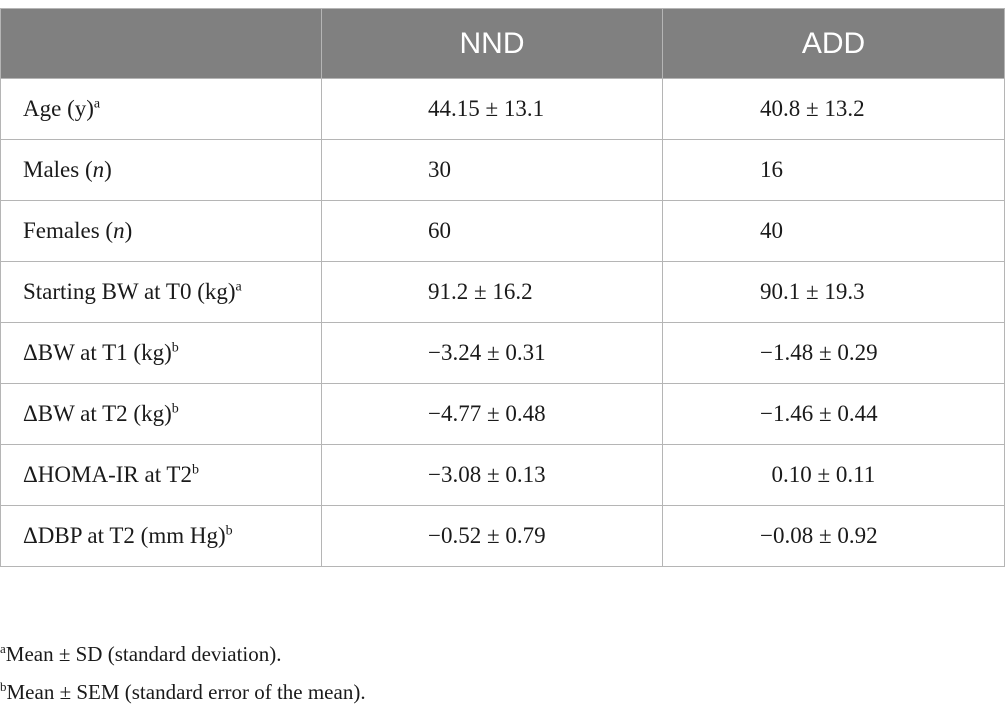 The height and width of the screenshot is (715, 1005). Describe the element at coordinates (58, 169) in the screenshot. I see `row-label-text: Males (` at that location.